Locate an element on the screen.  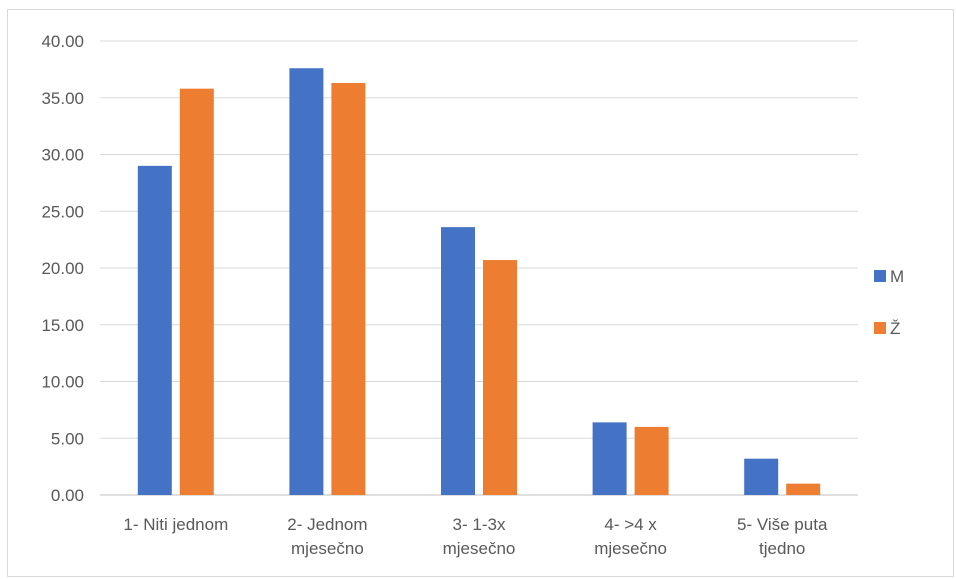
legend-label: M is located at coordinates (897, 276).